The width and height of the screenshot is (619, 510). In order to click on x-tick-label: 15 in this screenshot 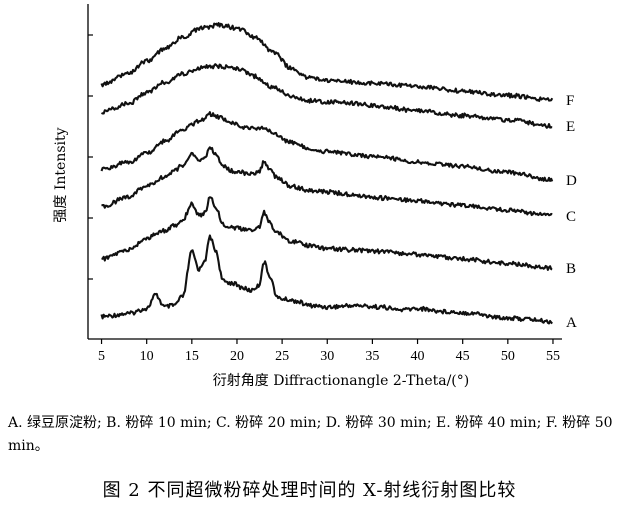, I will do `click(192, 356)`.